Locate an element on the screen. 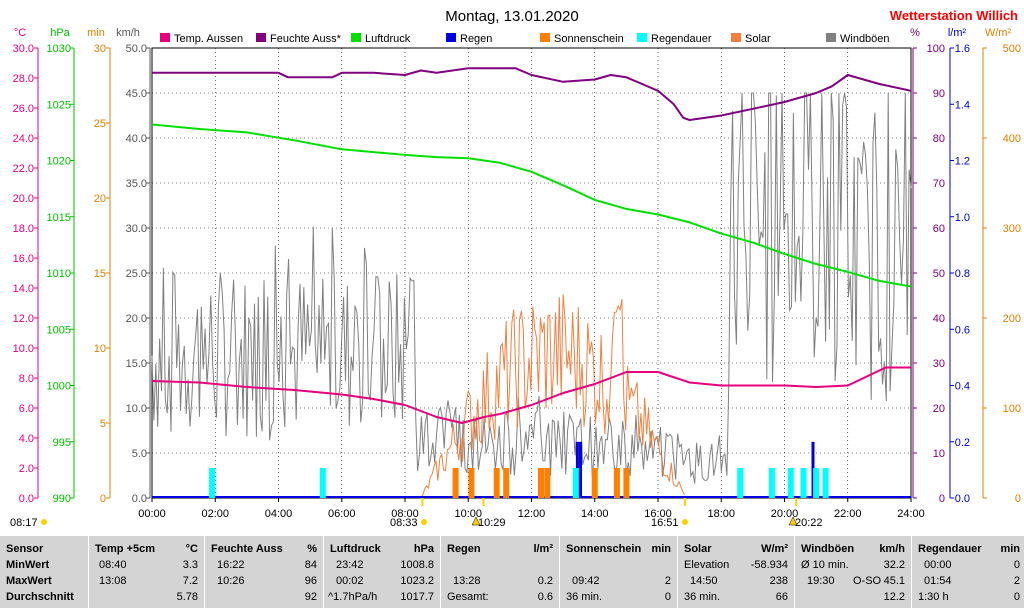  temp-max-value: 7.2 is located at coordinates (190, 581).